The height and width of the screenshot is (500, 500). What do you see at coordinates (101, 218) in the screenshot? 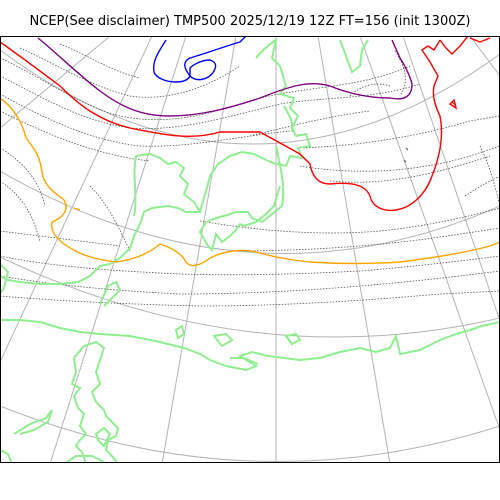
I see `coastline-land` at bounding box center [101, 218].